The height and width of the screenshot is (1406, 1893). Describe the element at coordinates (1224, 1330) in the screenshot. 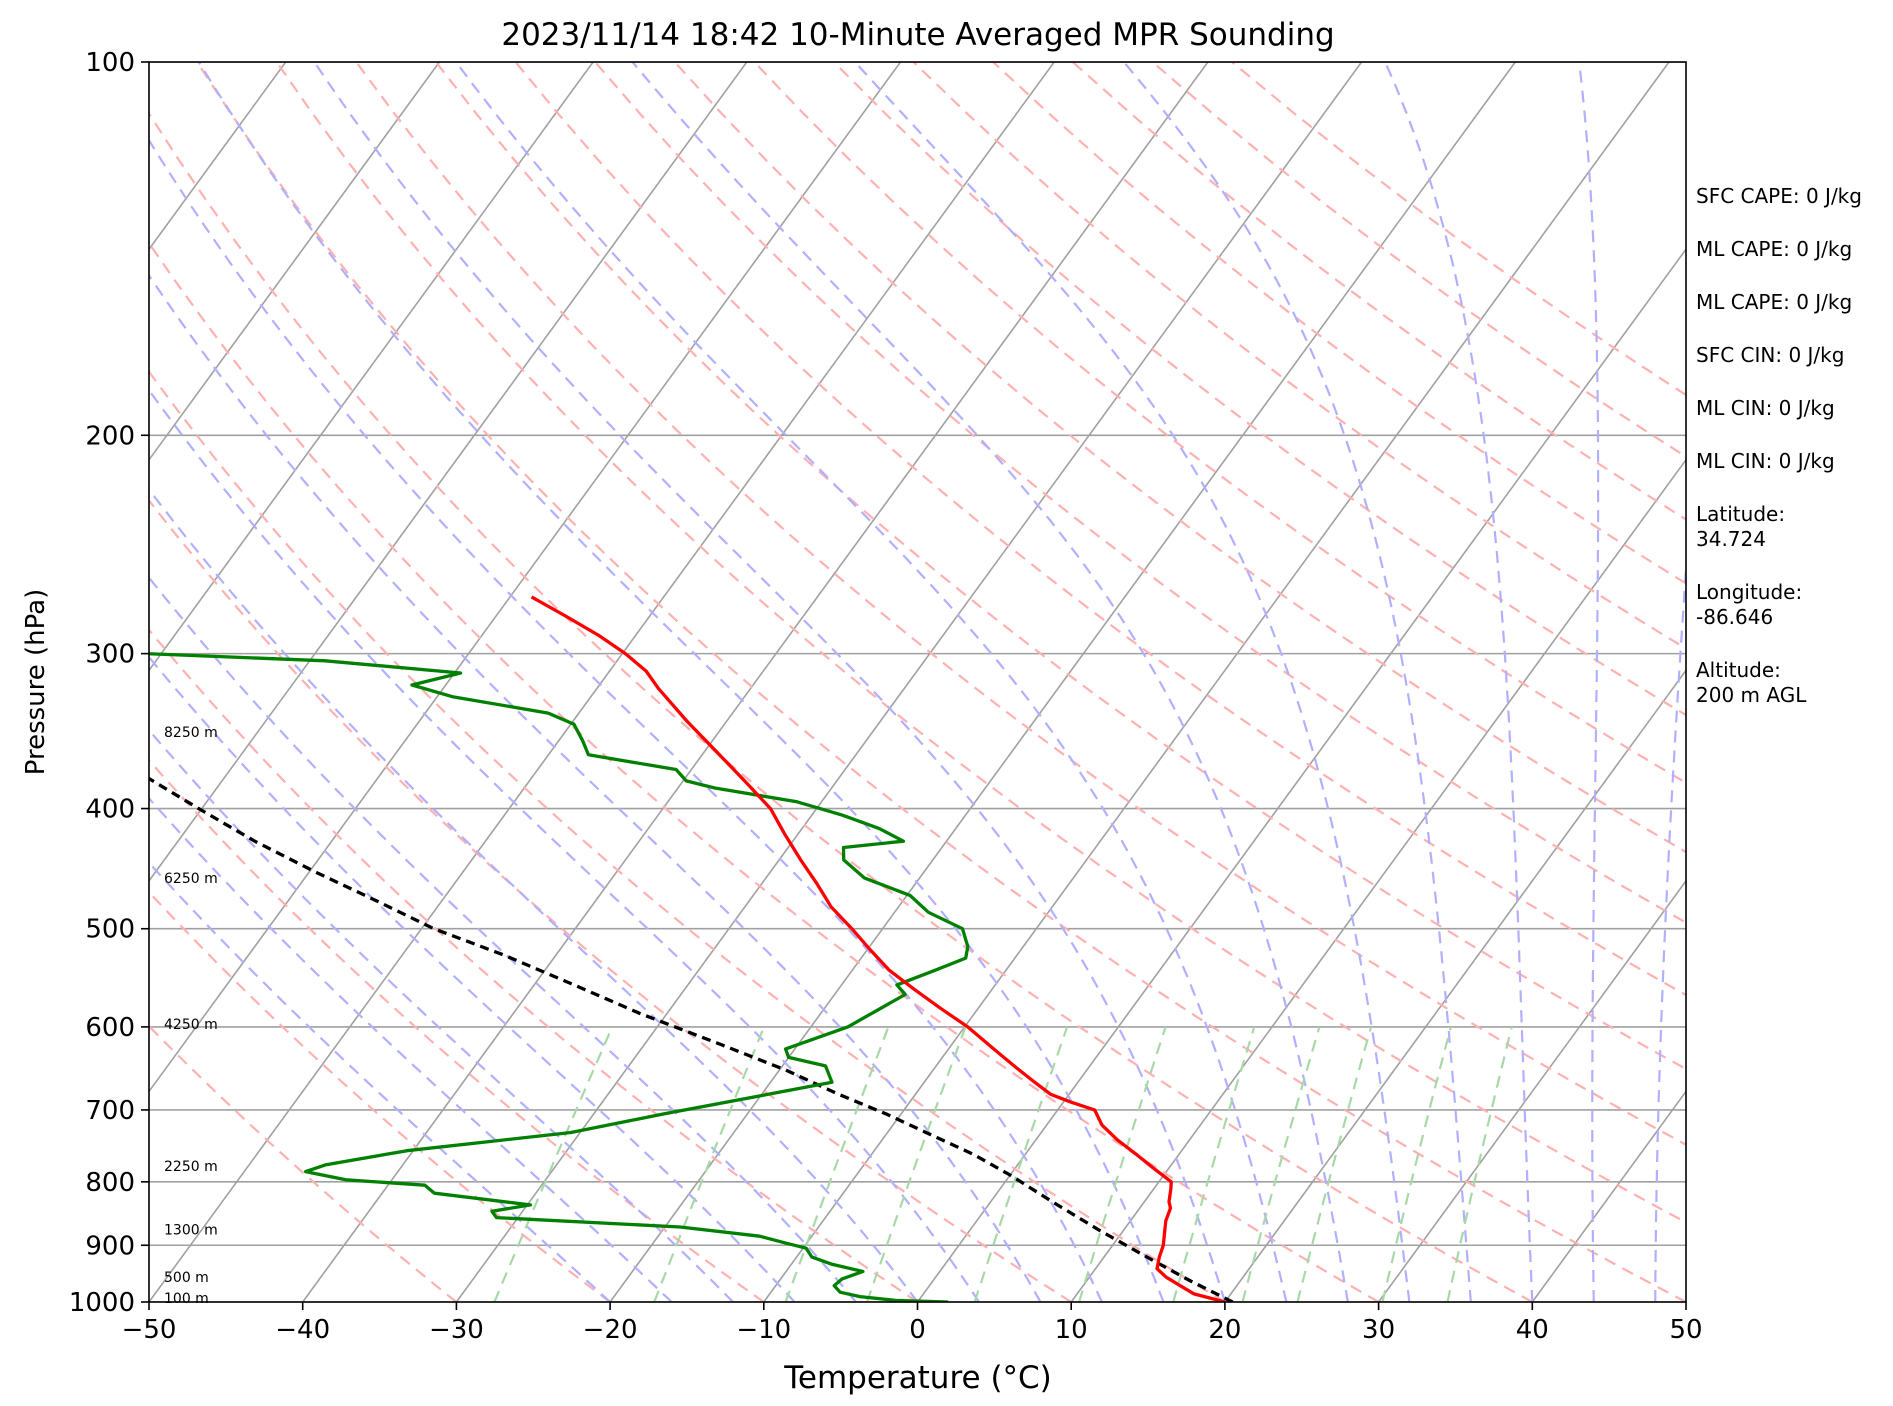

I see `x-tick-label: 20` at that location.